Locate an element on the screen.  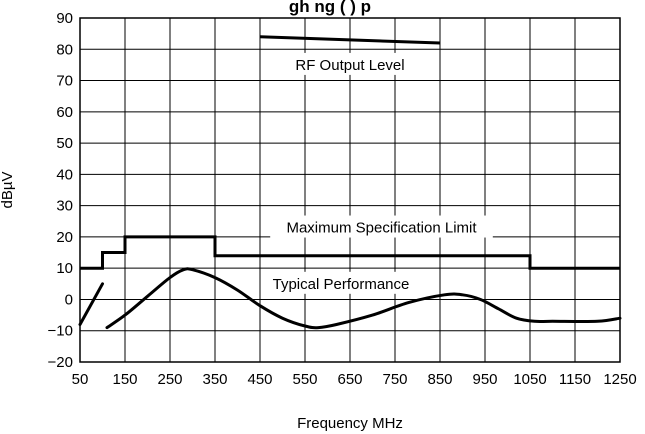
x-tick-label: 550 is located at coordinates (304, 379).